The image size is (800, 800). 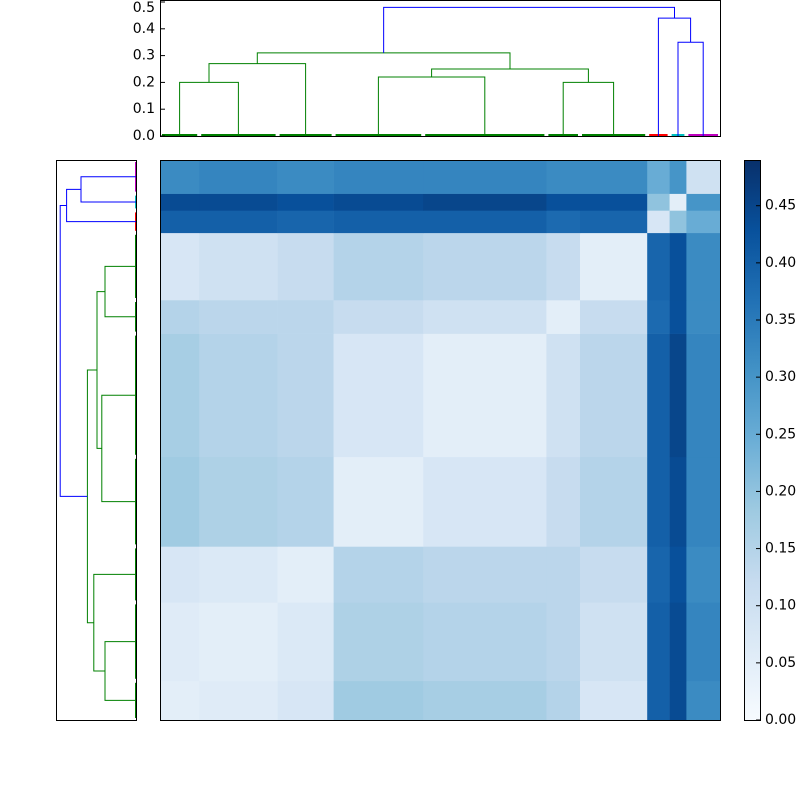 I want to click on colorbar-tick-label: 0.35, so click(x=780, y=320).